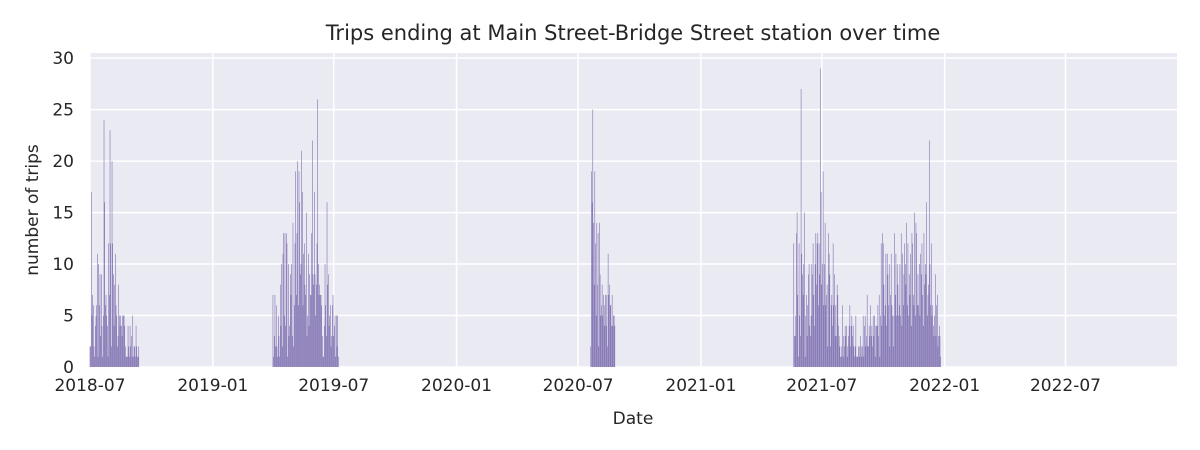 Image resolution: width=1200 pixels, height=450 pixels. Describe the element at coordinates (578, 386) in the screenshot. I see `x-tick-label: 2020-07` at that location.